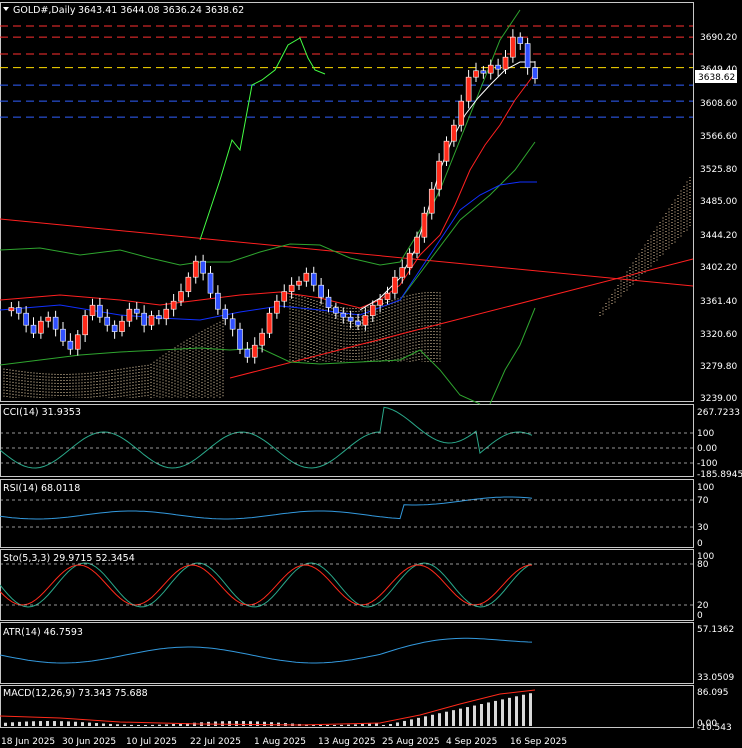 This screenshot has height=748, width=742. Describe the element at coordinates (713, 693) in the screenshot. I see `macd-tick: 86.095` at that location.